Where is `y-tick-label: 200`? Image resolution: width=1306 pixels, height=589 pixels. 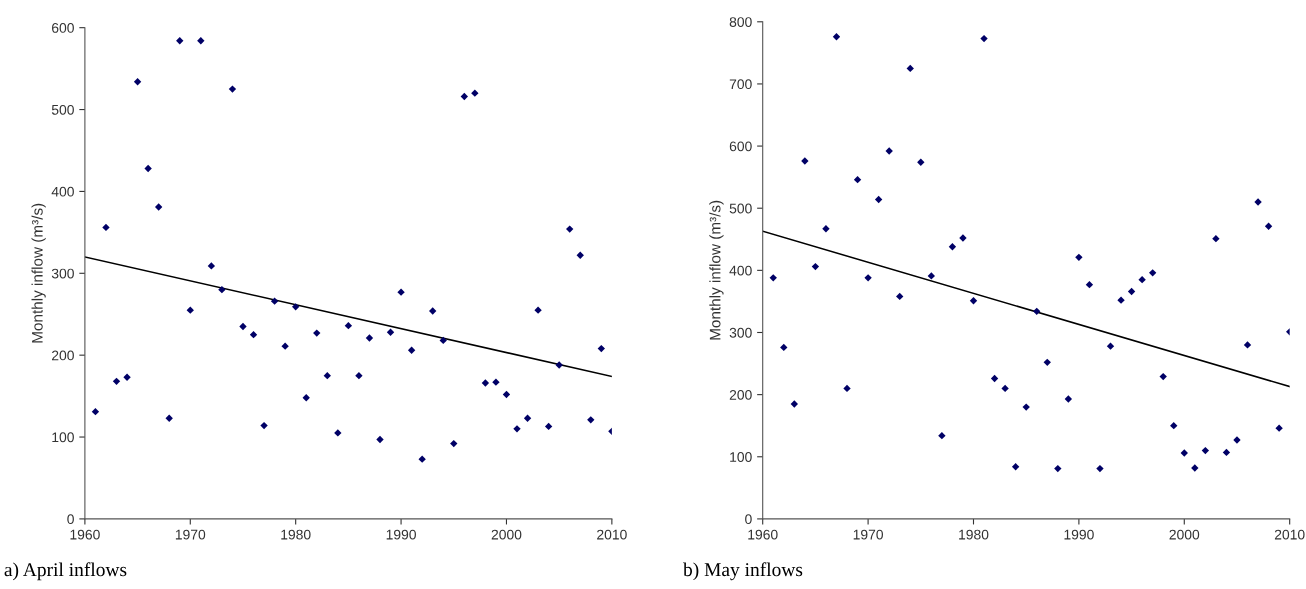 y-tick-label: 200 is located at coordinates (63, 355).